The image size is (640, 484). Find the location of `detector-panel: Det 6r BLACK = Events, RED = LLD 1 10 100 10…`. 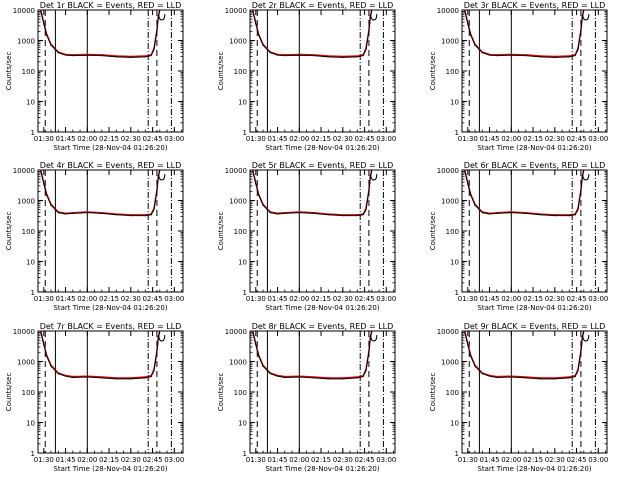

detector-panel: Det 6r BLACK = Events, RED = LLD 1 10 100 10… is located at coordinates (518, 236).